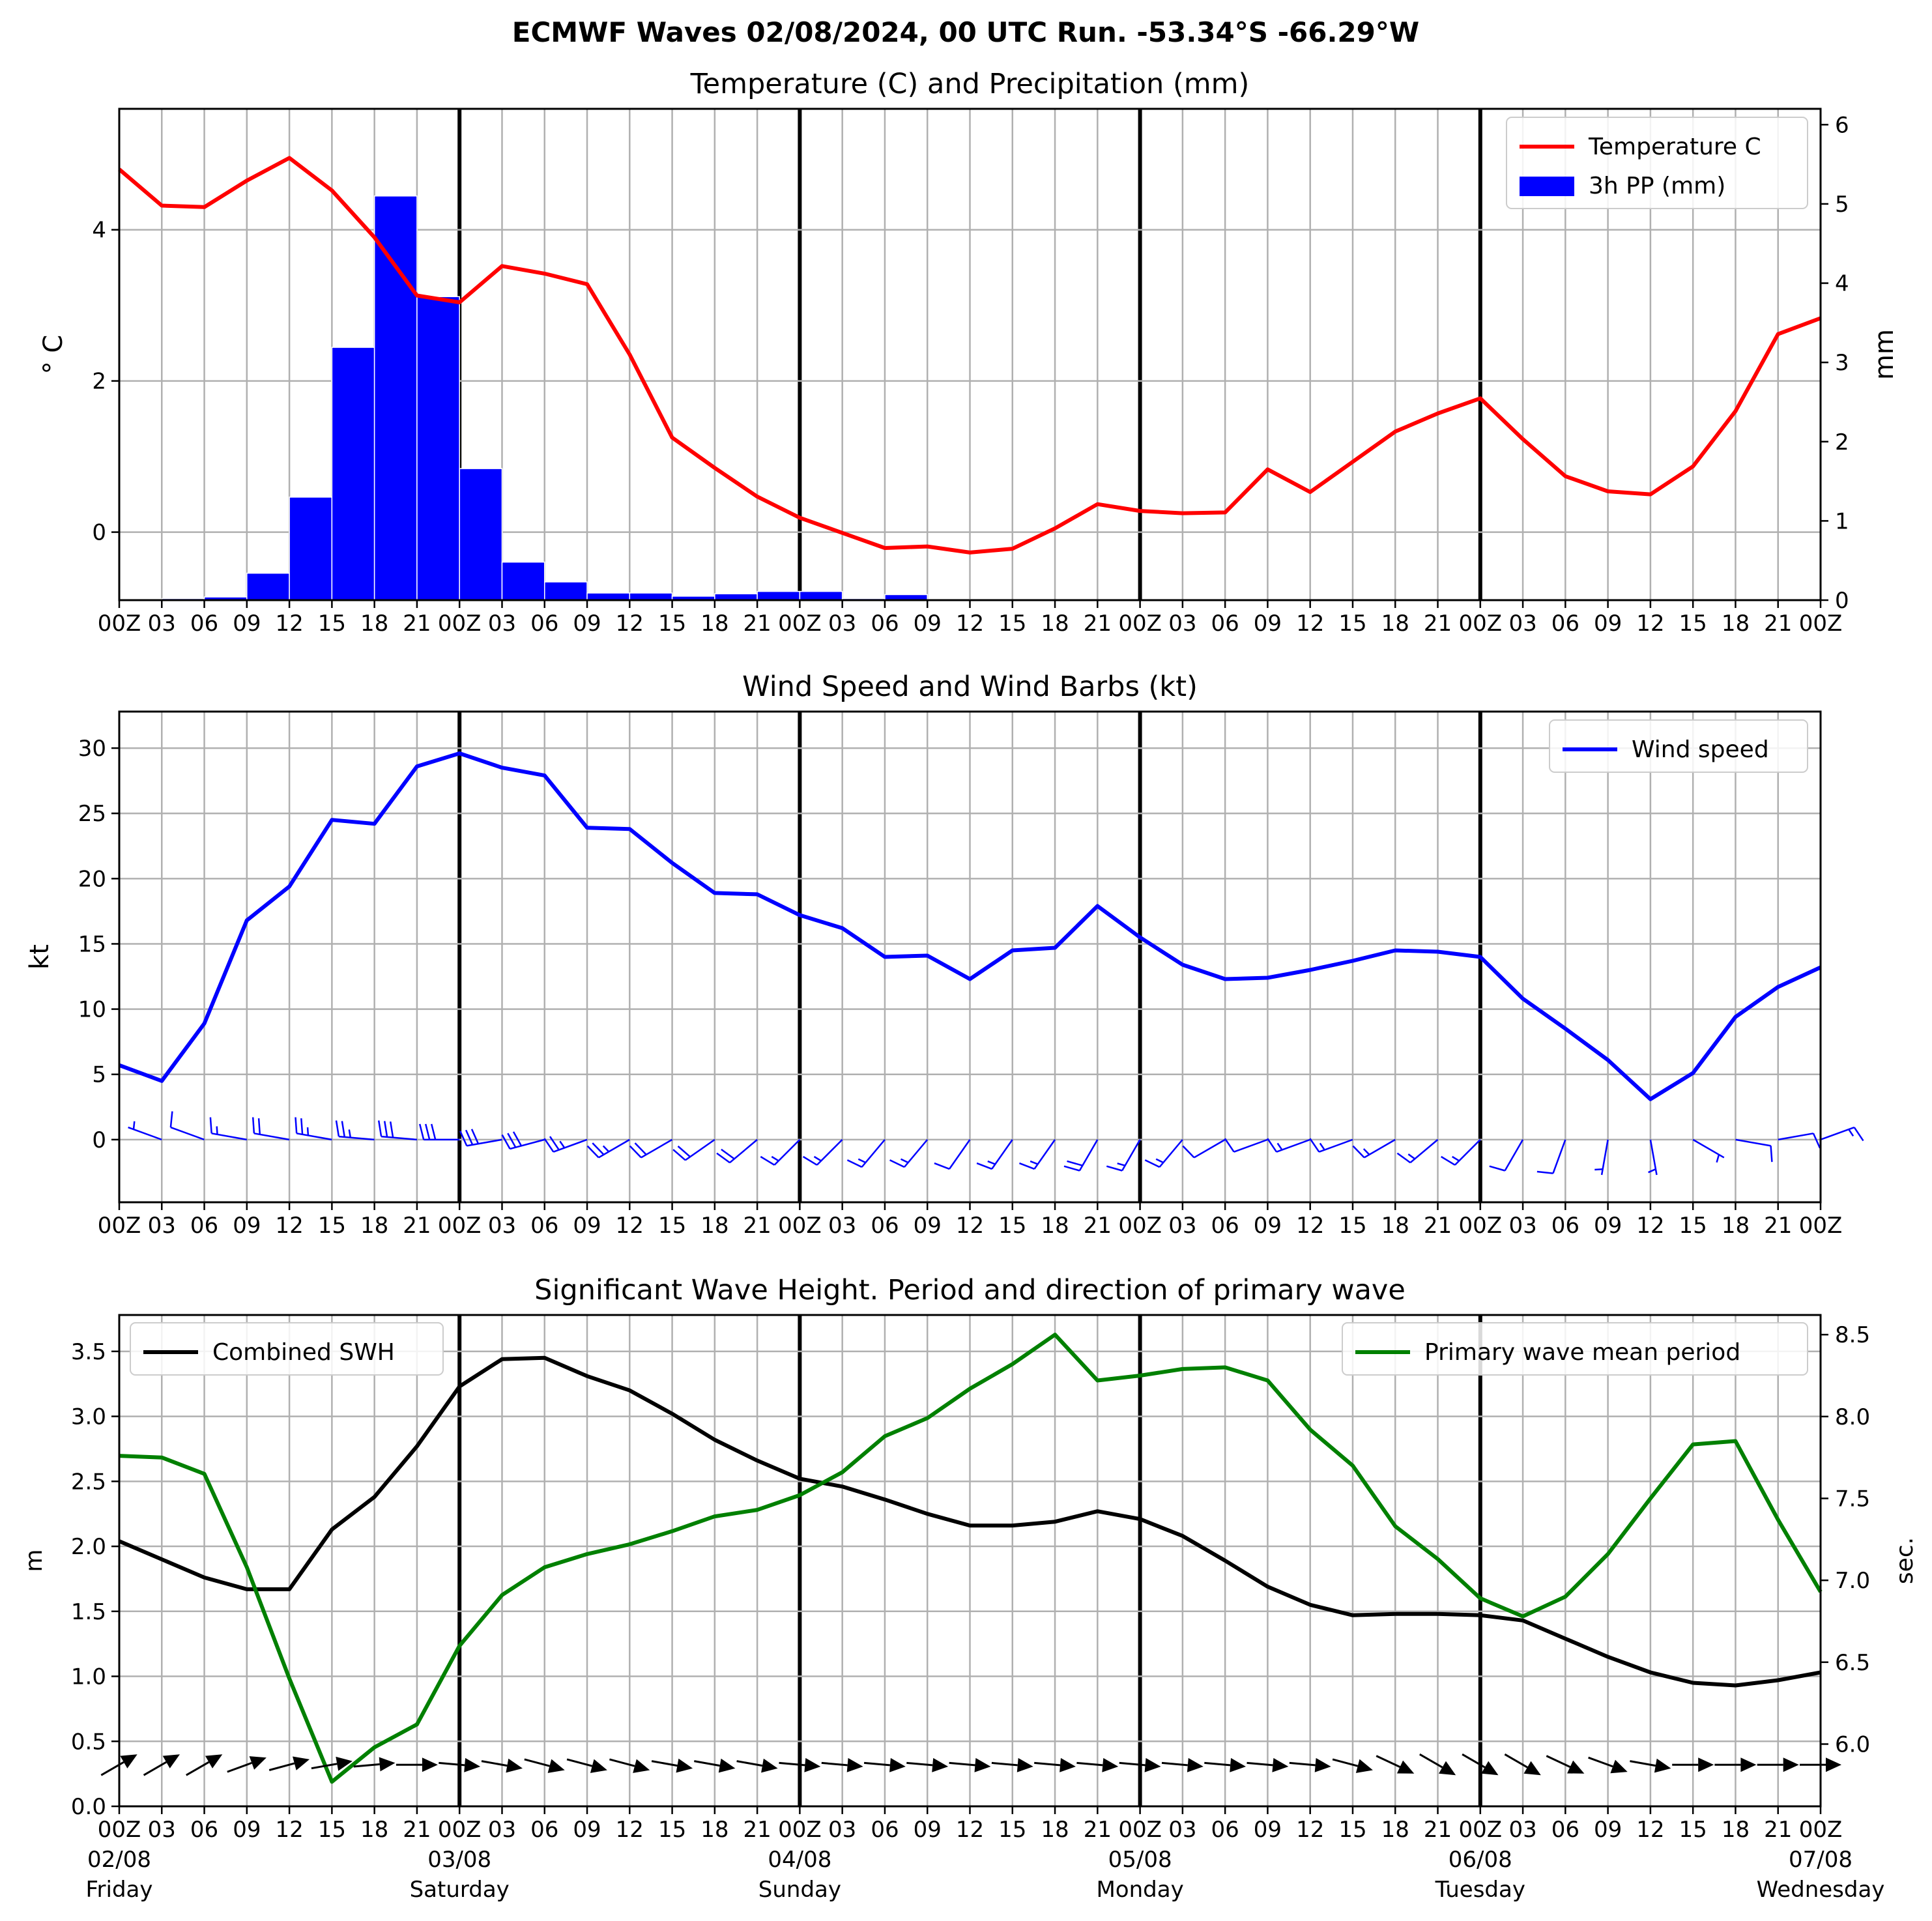 This screenshot has height=1921, width=1932. Describe the element at coordinates (1139, 1890) in the screenshot. I see `x-day-label: Monday` at that location.